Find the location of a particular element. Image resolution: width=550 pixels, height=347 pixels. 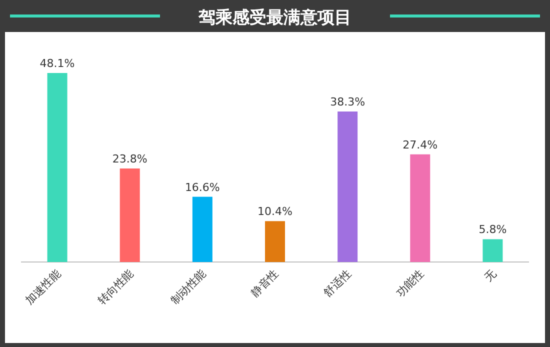

x-tick-label: 制动性能 is located at coordinates (188, 287).